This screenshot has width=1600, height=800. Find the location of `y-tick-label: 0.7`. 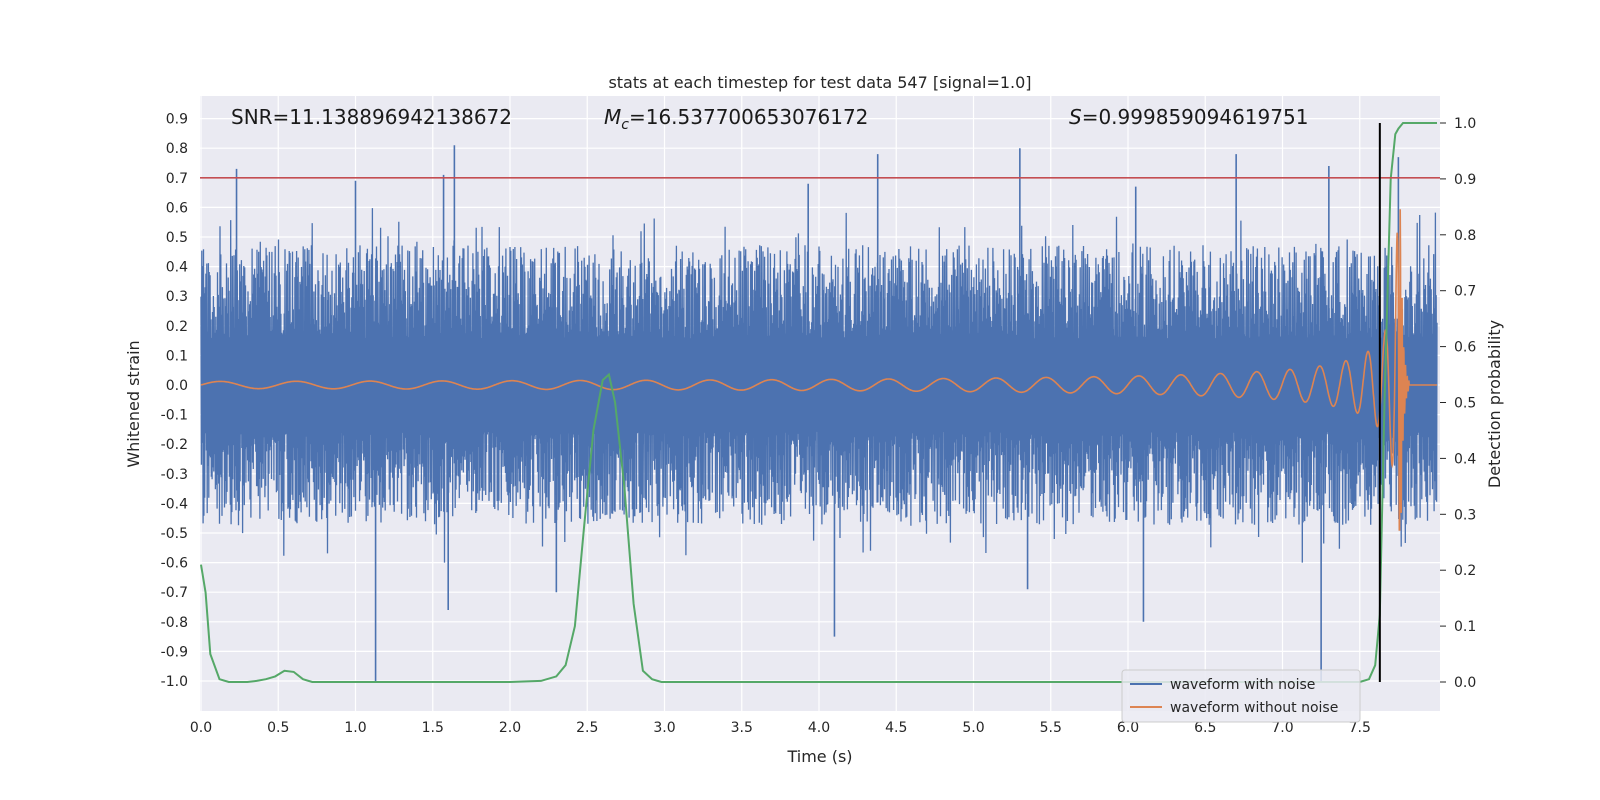

y-tick-label: 0.7 is located at coordinates (177, 179).